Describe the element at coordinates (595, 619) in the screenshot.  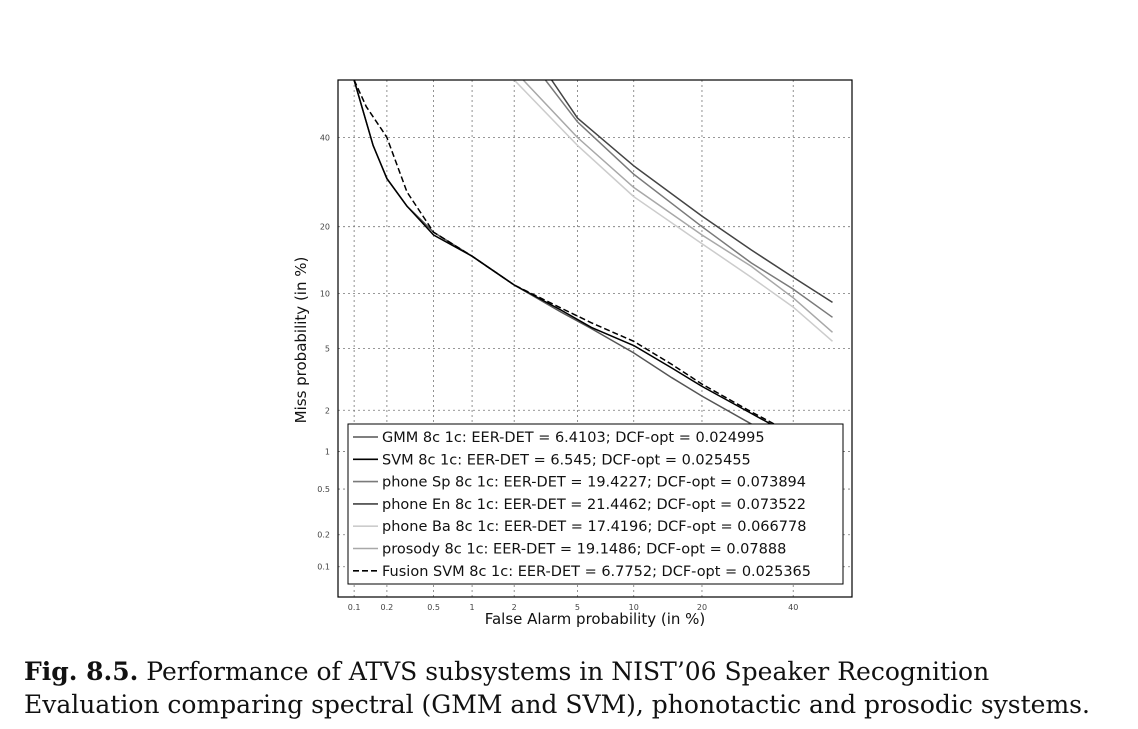
I see `x-axis-label: False Alarm probability (in %)` at that location.